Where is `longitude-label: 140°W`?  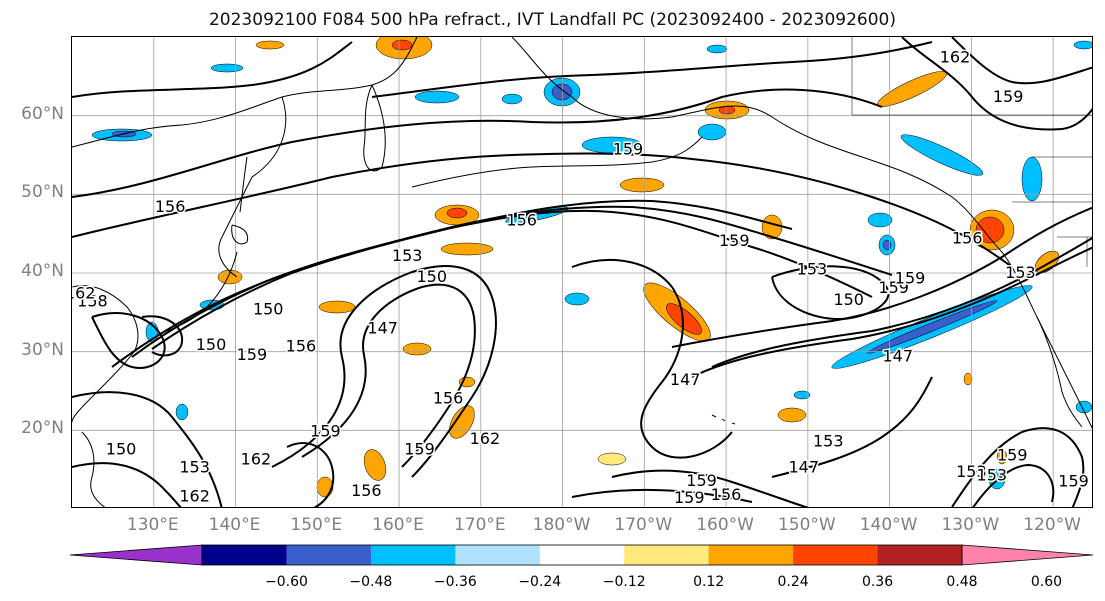
longitude-label: 140°W is located at coordinates (888, 525).